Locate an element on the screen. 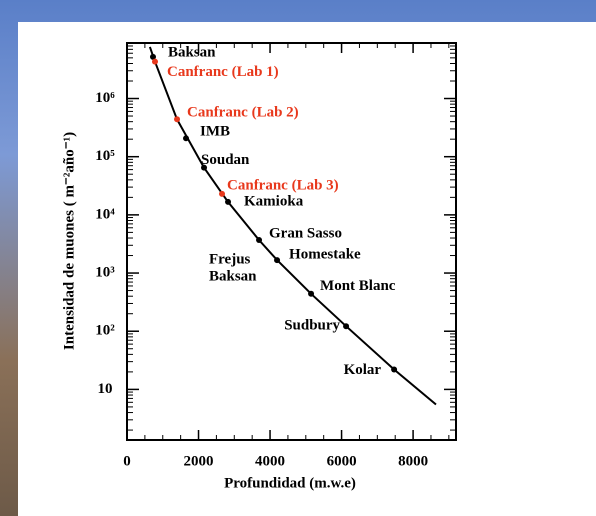 Image resolution: width=596 pixels, height=516 pixels. point-label: Sudbury is located at coordinates (312, 326).